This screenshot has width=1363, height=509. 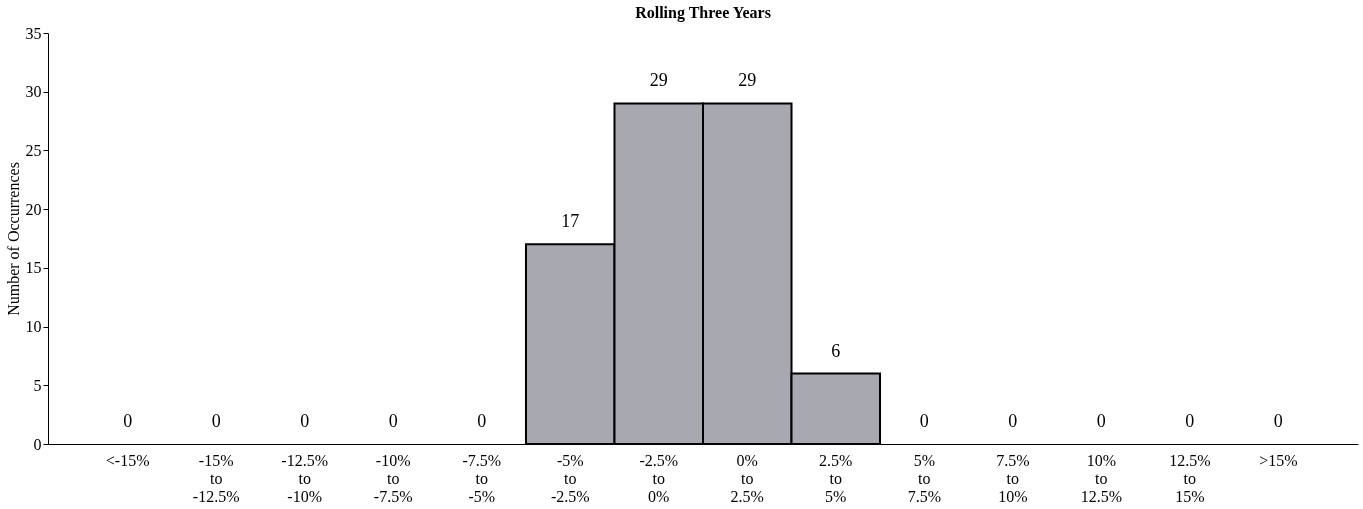 What do you see at coordinates (703, 13) in the screenshot?
I see `chart-title: Rolling Three Years` at bounding box center [703, 13].